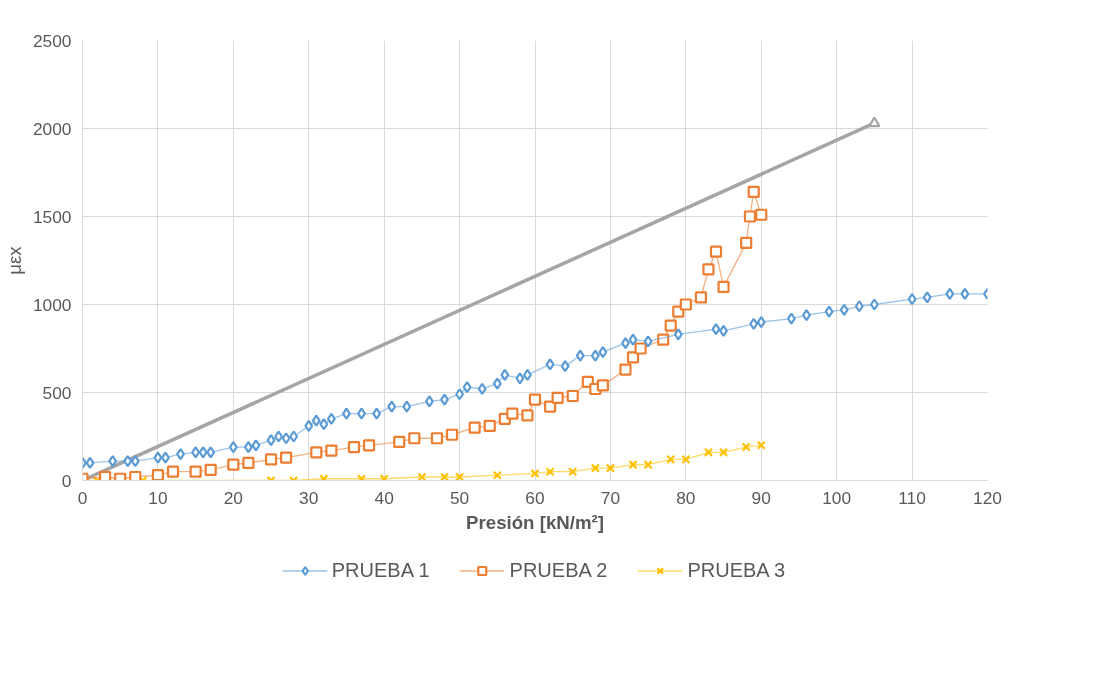 This screenshot has height=692, width=1099. What do you see at coordinates (686, 497) in the screenshot?
I see `x-tick-label: 80` at bounding box center [686, 497].